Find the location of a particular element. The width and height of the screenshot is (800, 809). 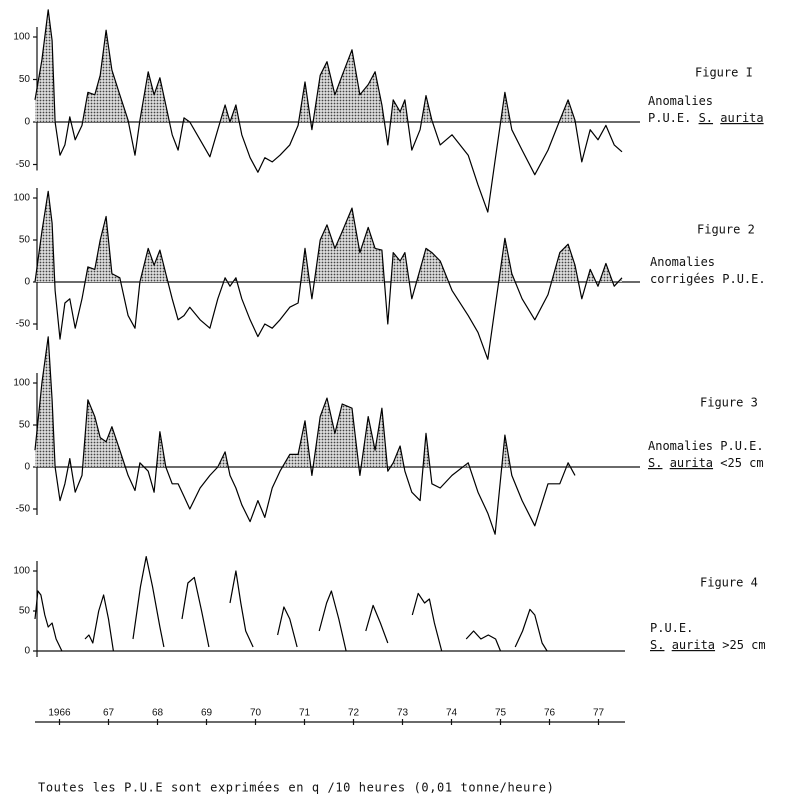

x-tick-label: 68 is located at coordinates (158, 713).